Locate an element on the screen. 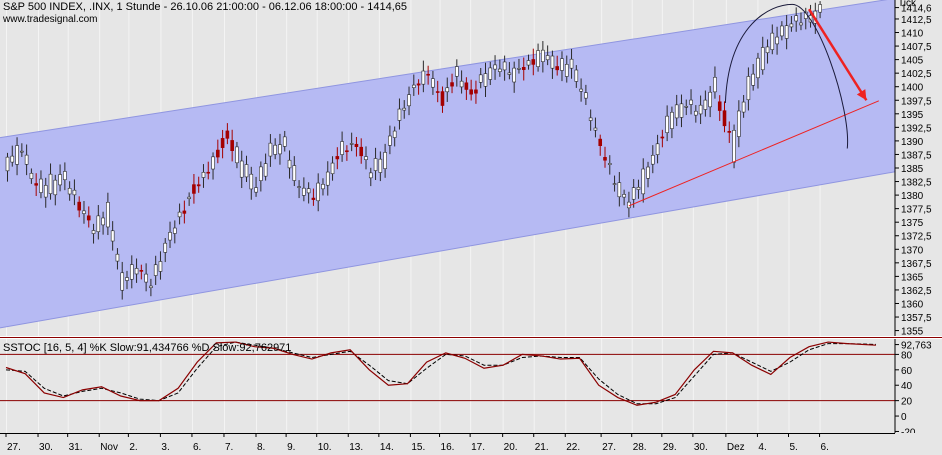 This screenshot has height=455, width=942. time-tick-label: 15. is located at coordinates (418, 447).